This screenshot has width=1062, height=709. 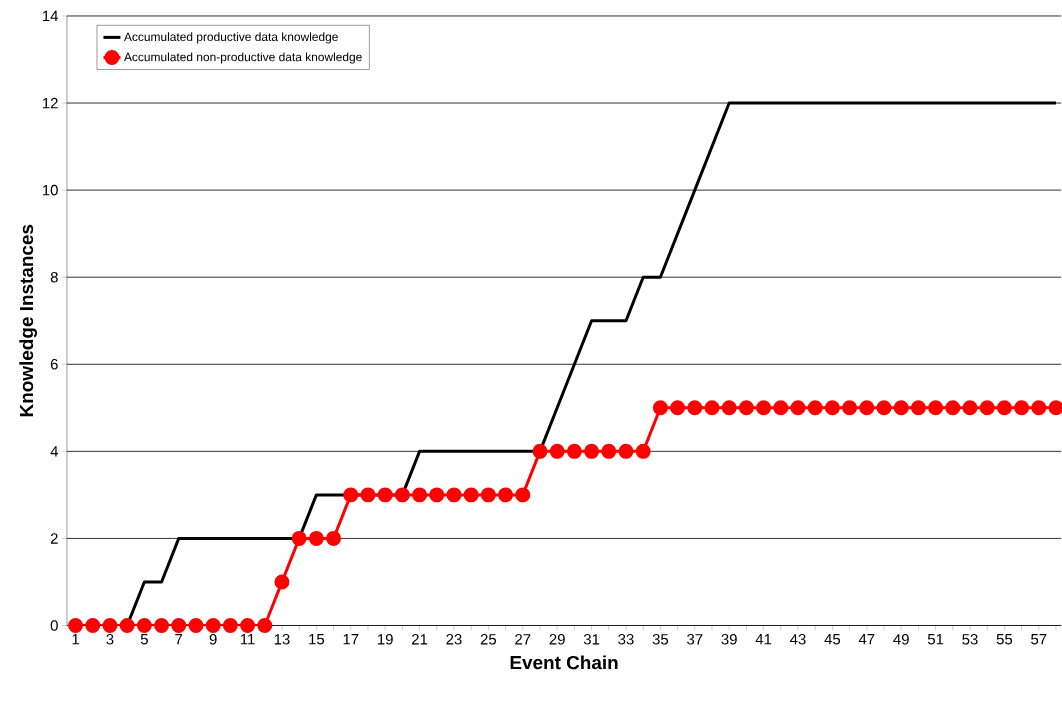 What do you see at coordinates (213, 639) in the screenshot?
I see `x-tick-label: 9` at bounding box center [213, 639].